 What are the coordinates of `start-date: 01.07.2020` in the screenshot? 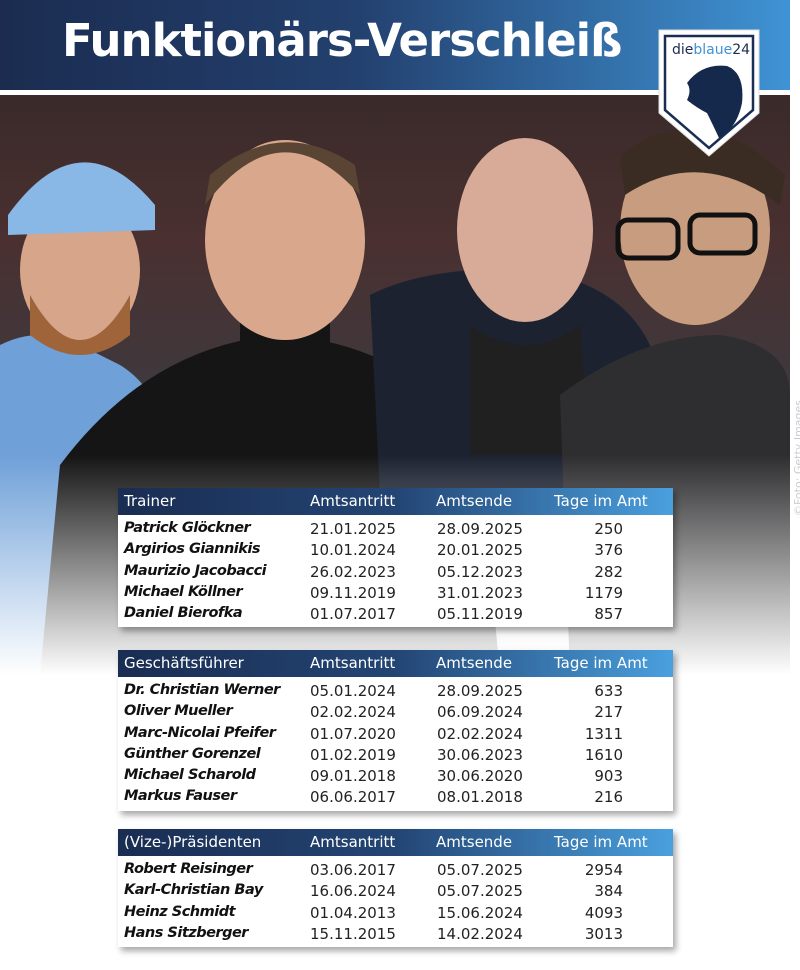 It's located at (353, 733).